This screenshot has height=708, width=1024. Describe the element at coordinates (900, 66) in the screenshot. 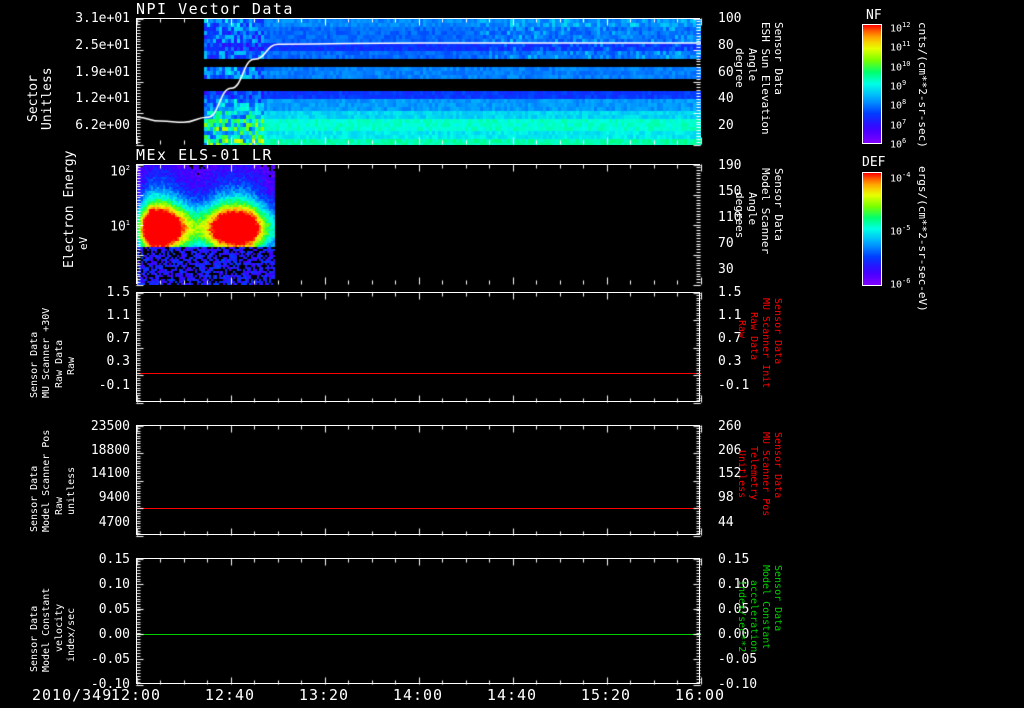

I see `colorbar-tick: 10¹⁰` at that location.